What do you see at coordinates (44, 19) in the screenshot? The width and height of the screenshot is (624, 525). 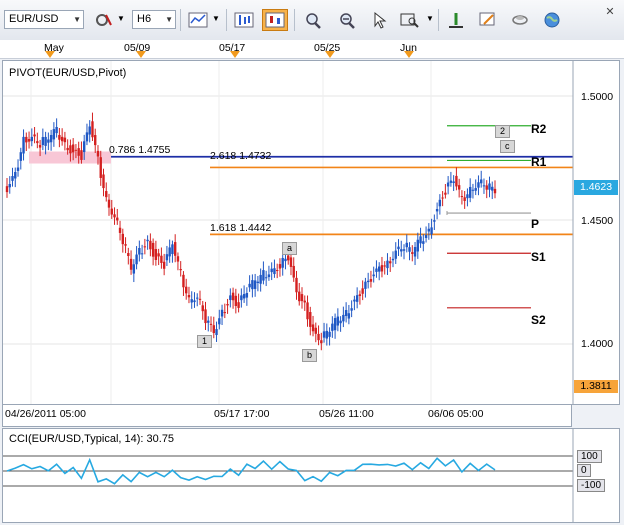 I see `symbol-select: EUR/USD ▼` at bounding box center [44, 19].